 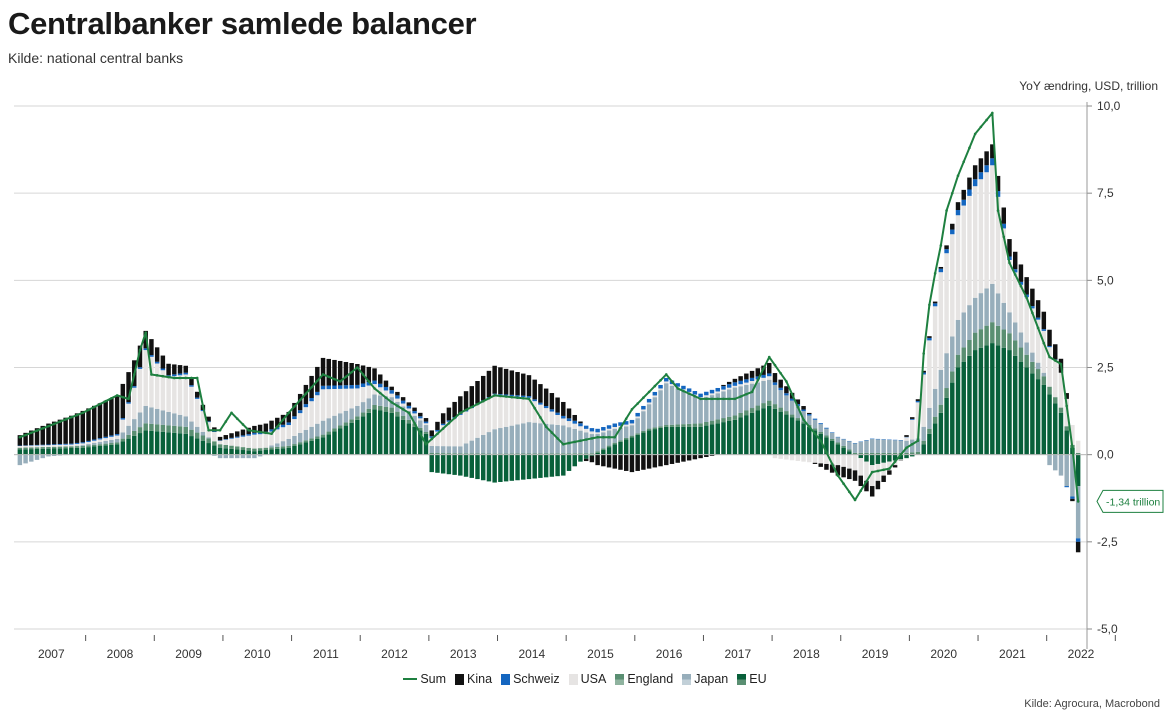 I want to click on legend-swatch-japan, so click(x=687, y=679).